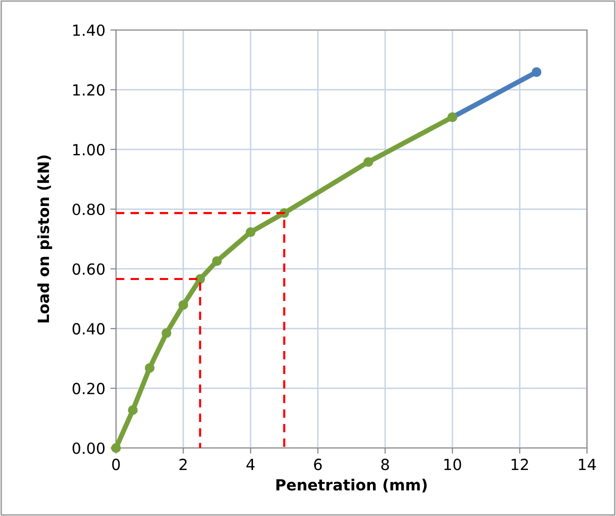 The image size is (616, 516). What do you see at coordinates (351, 485) in the screenshot?
I see `x-axis-title: Penetration (mm)` at bounding box center [351, 485].